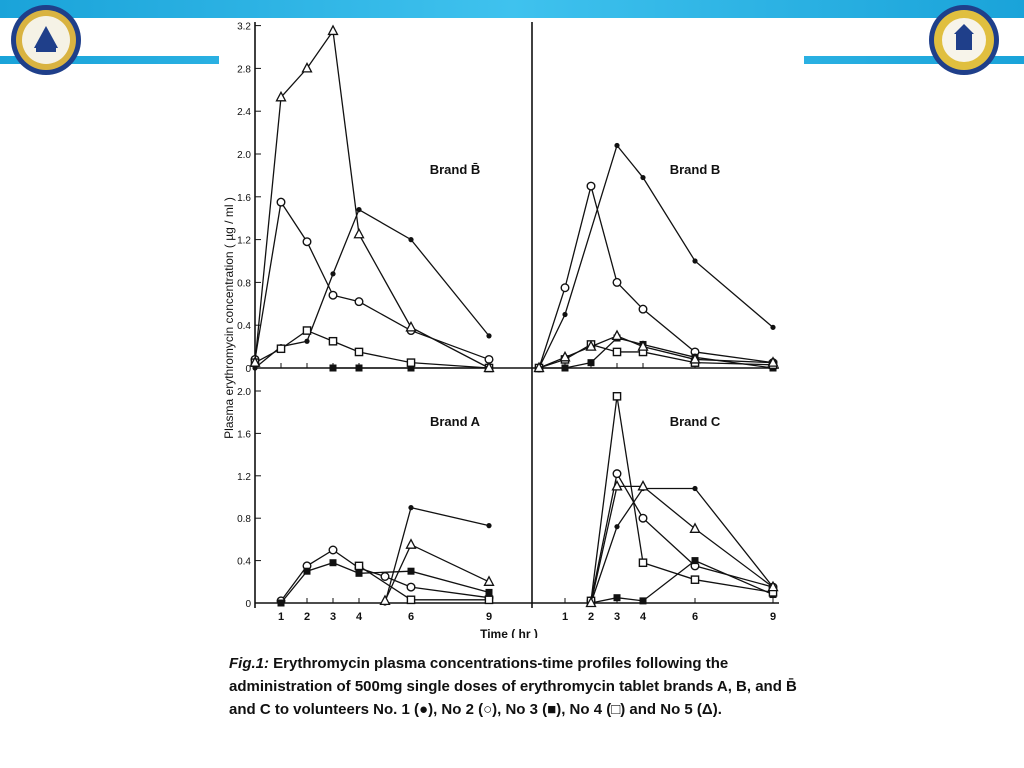 The width and height of the screenshot is (1024, 768). Describe the element at coordinates (512, 9) in the screenshot. I see `header-band-top` at that location.